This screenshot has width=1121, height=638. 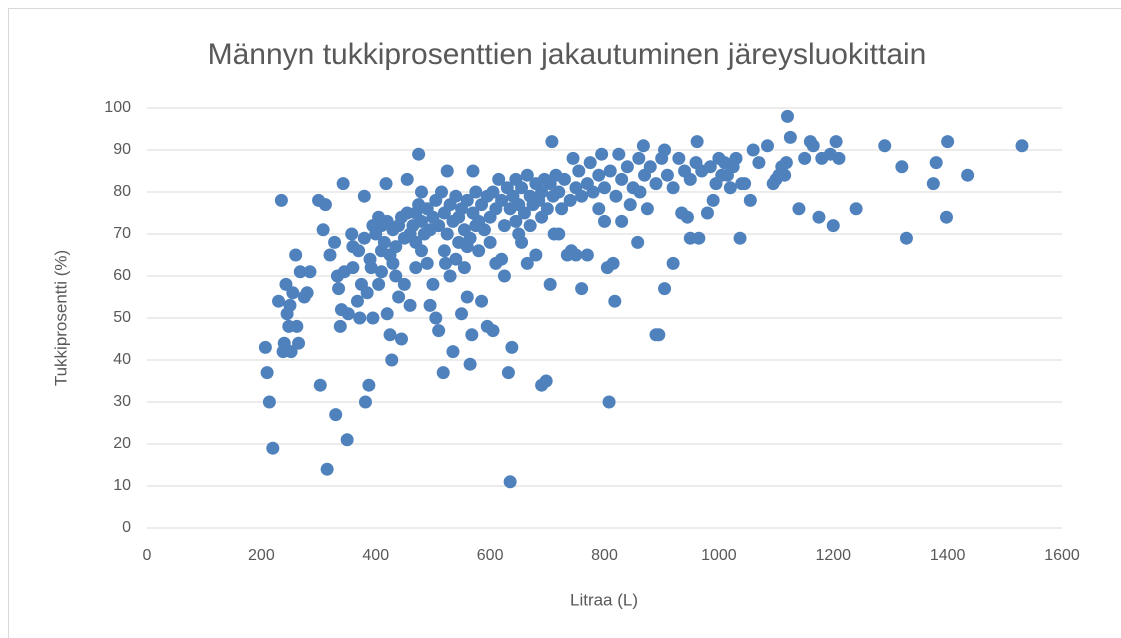 What do you see at coordinates (261, 555) in the screenshot?
I see `x-tick-label: 200` at bounding box center [261, 555].